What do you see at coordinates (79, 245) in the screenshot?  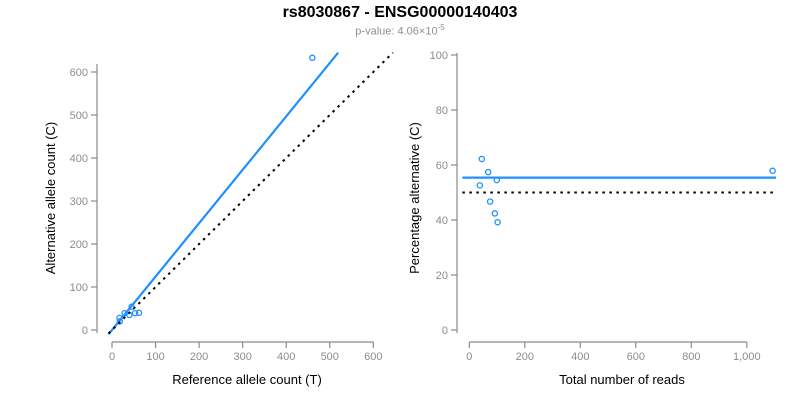 I see `y-tick-label: 200` at bounding box center [79, 245].